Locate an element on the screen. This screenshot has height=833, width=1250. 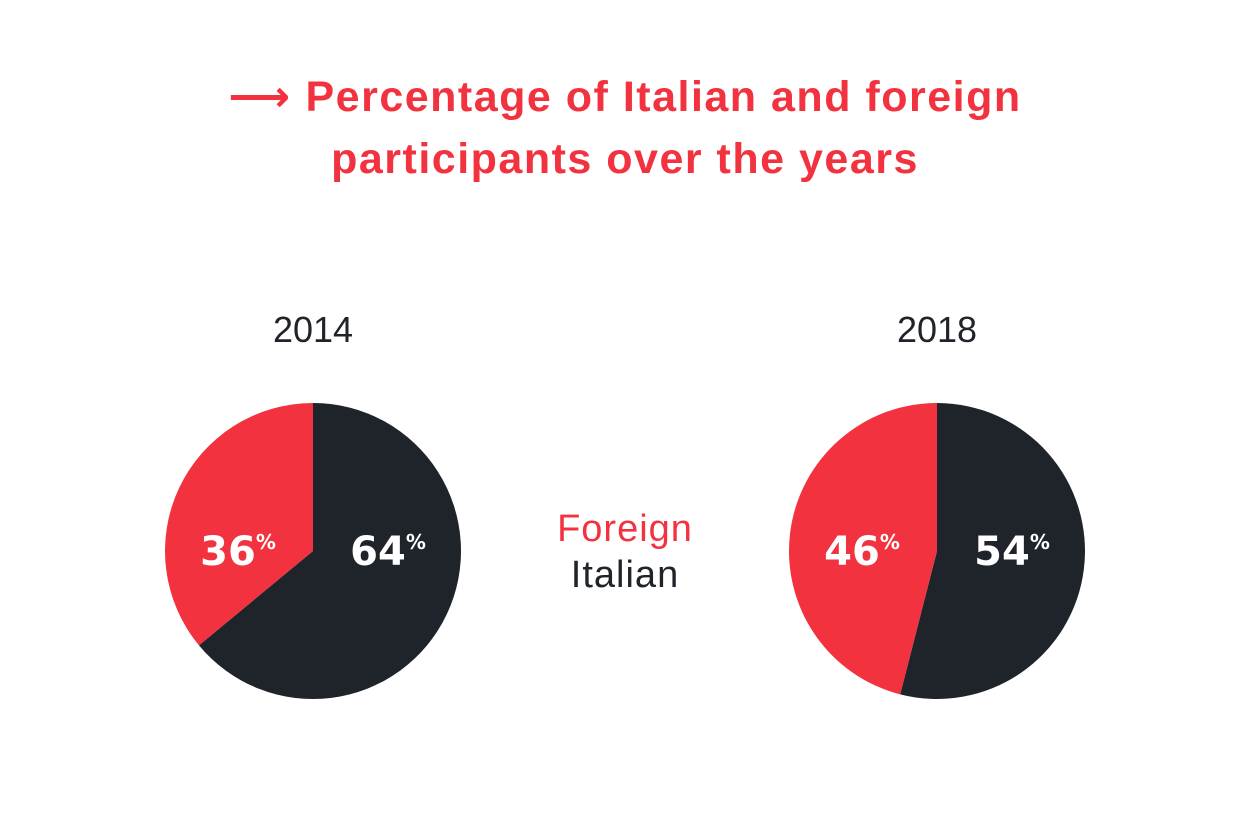
title-line-1: ⟶ Percentage of Italian and foreign is located at coordinates (625, 97).